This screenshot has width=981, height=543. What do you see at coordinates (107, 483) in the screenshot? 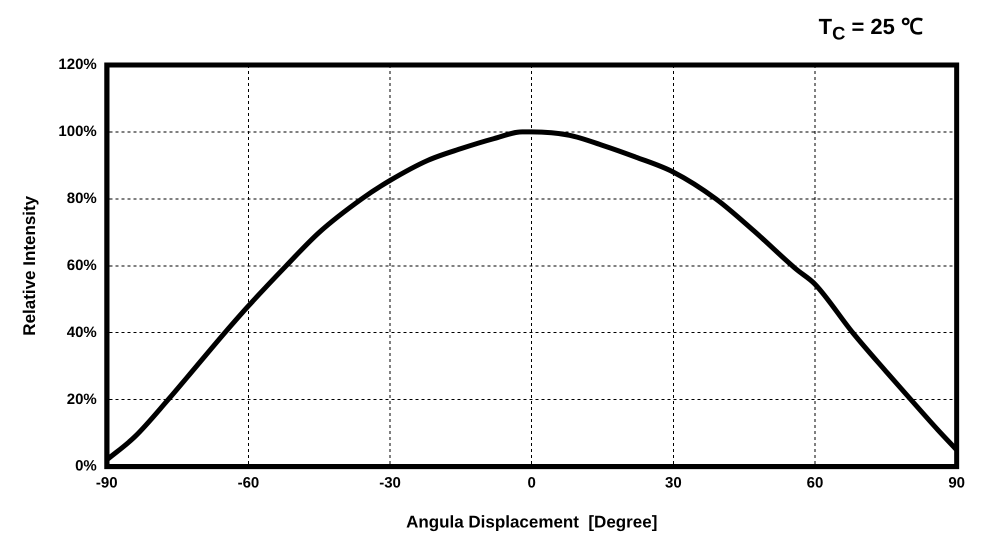
I see `x-tick-label: -90` at bounding box center [107, 483].